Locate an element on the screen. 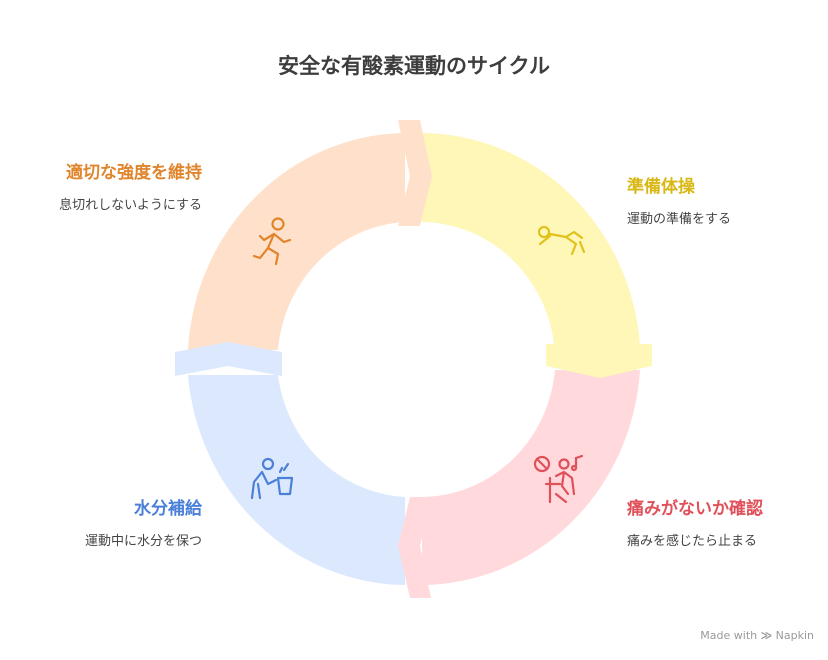 This screenshot has height=660, width=828. step-warmup-desc: 運動の準備をする is located at coordinates (679, 219).